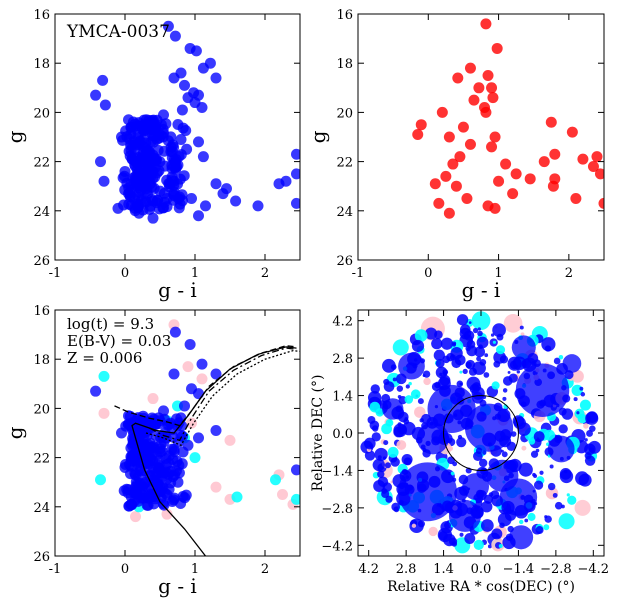 This screenshot has width=619, height=604. I want to click on x-tick-label: 0, so click(428, 273).